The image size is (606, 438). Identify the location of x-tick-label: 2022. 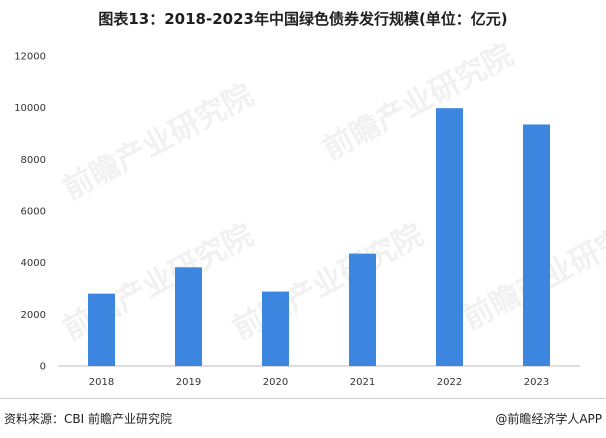
(449, 382).